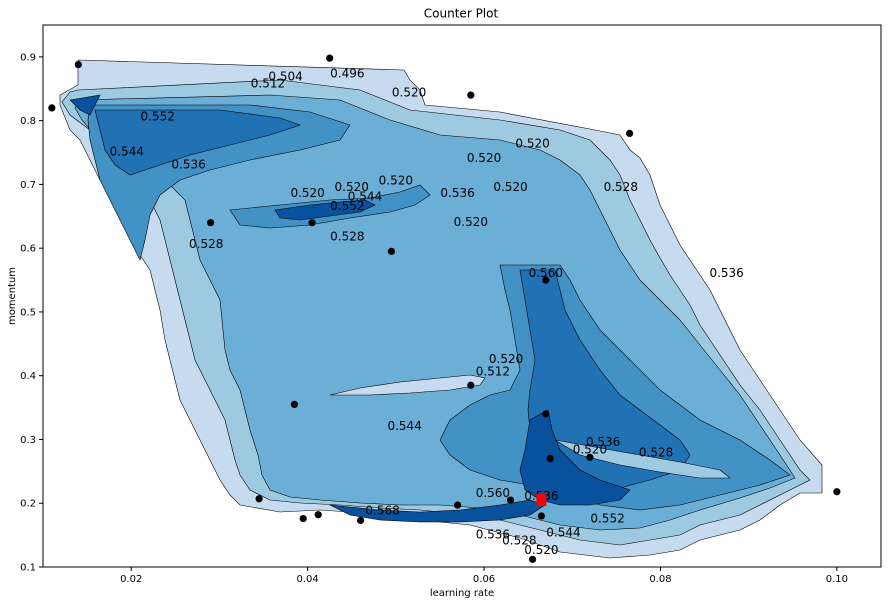  Describe the element at coordinates (484, 579) in the screenshot. I see `x-tick-label: 0.06` at that location.